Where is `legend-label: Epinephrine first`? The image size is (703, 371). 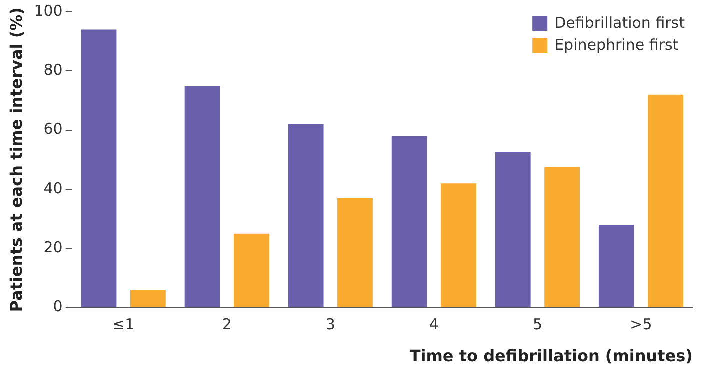 legend-label: Epinephrine first is located at coordinates (616, 45).